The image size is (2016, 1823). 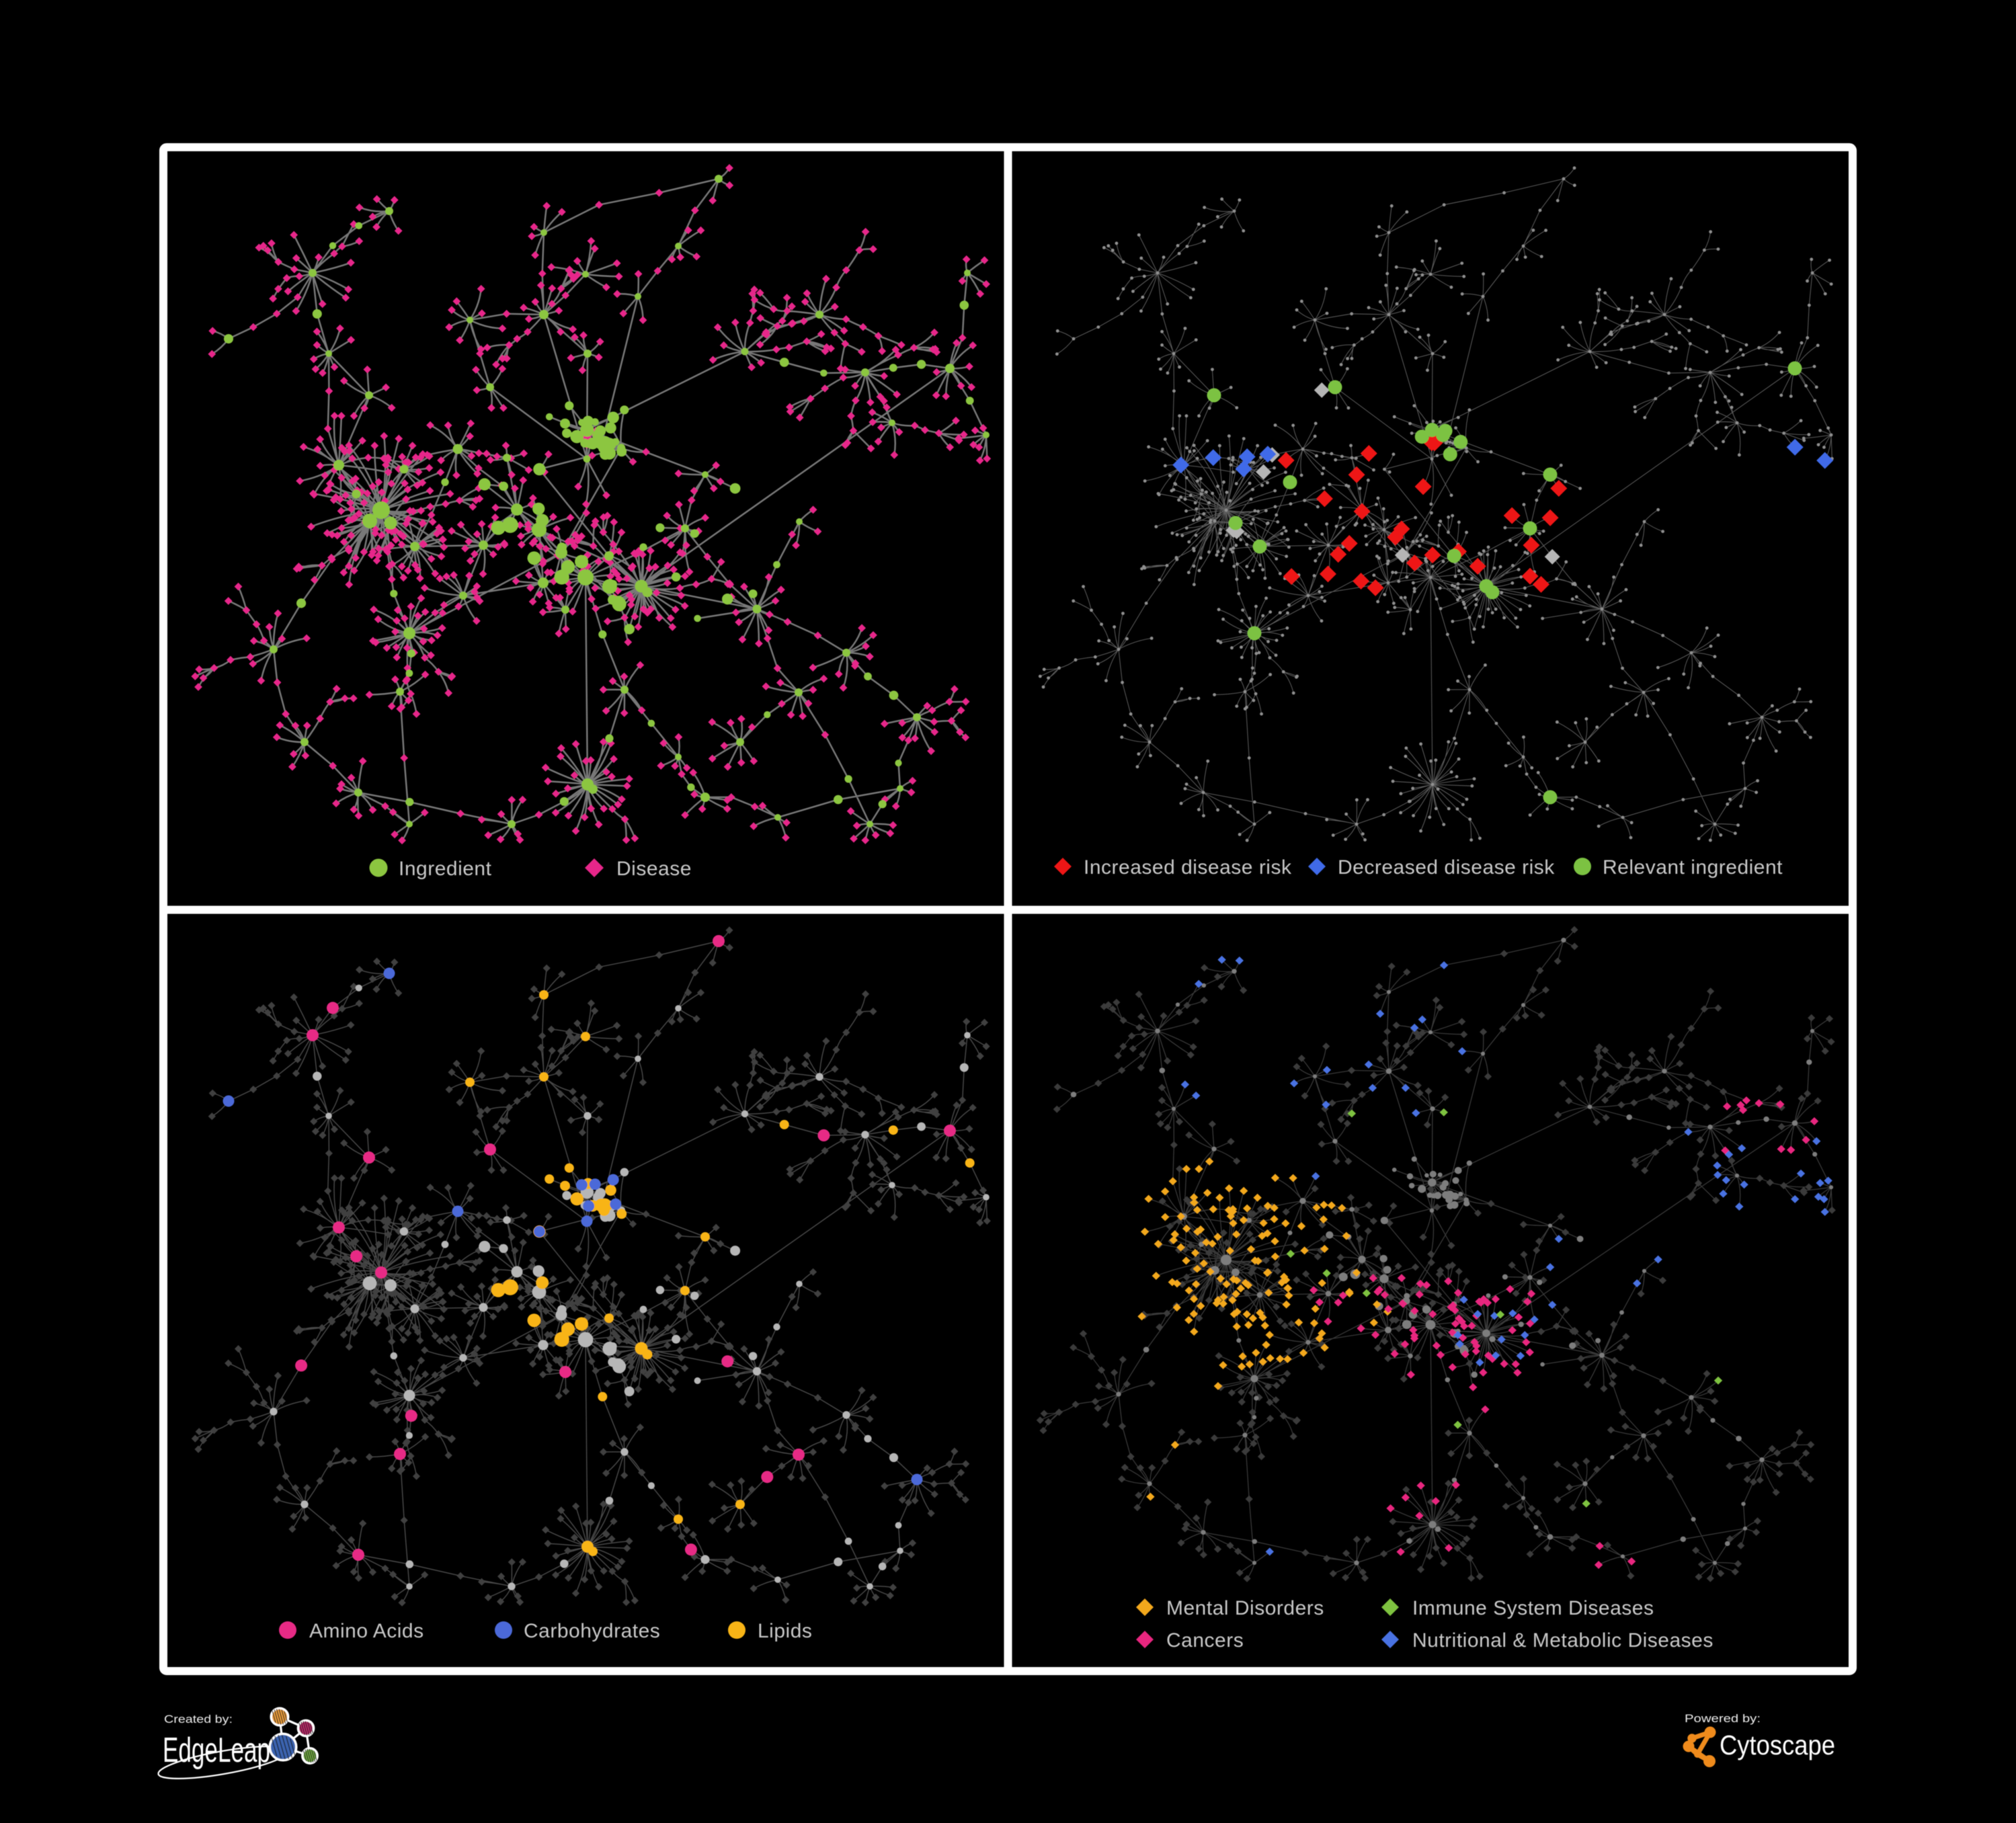 I want to click on svg-text: Increased disease risk, so click(x=1188, y=868).